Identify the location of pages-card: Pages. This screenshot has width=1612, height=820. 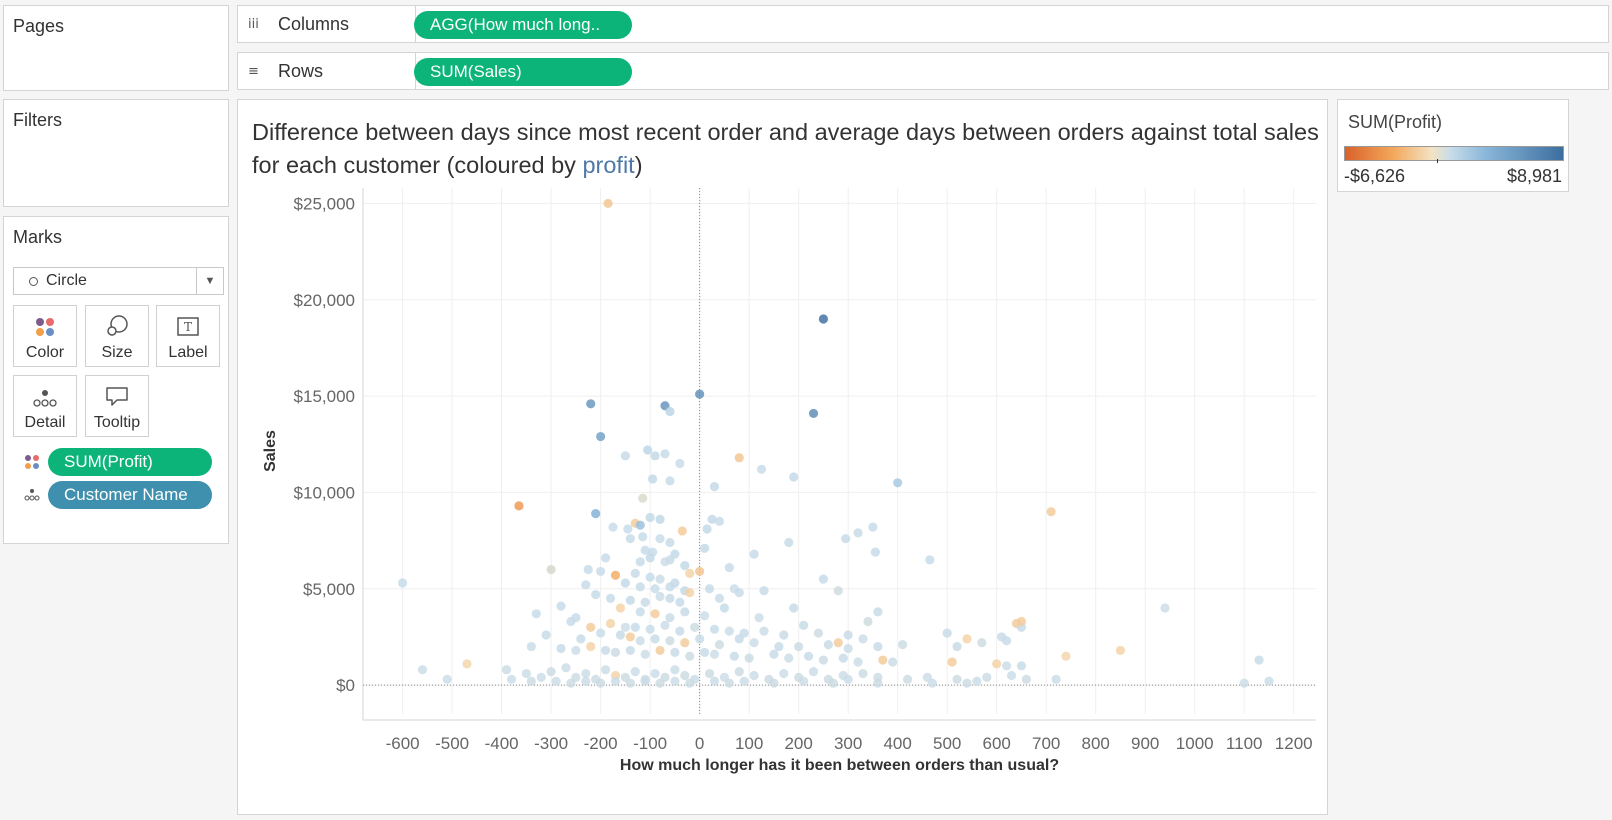
(116, 48).